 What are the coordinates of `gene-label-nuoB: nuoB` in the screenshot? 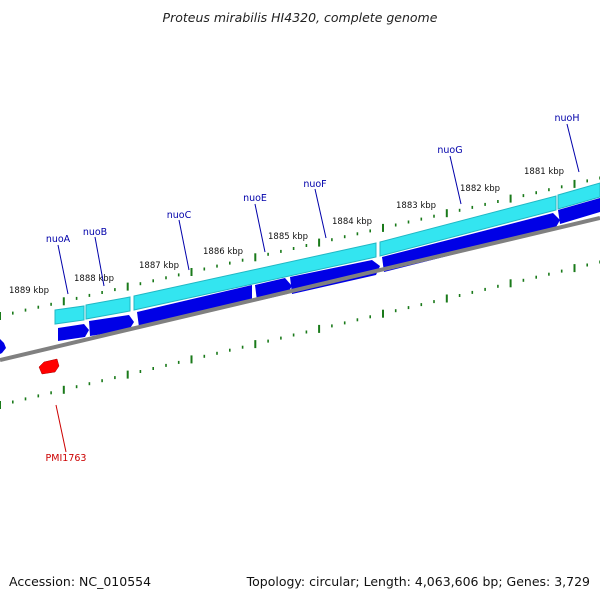 It's located at (95, 232).